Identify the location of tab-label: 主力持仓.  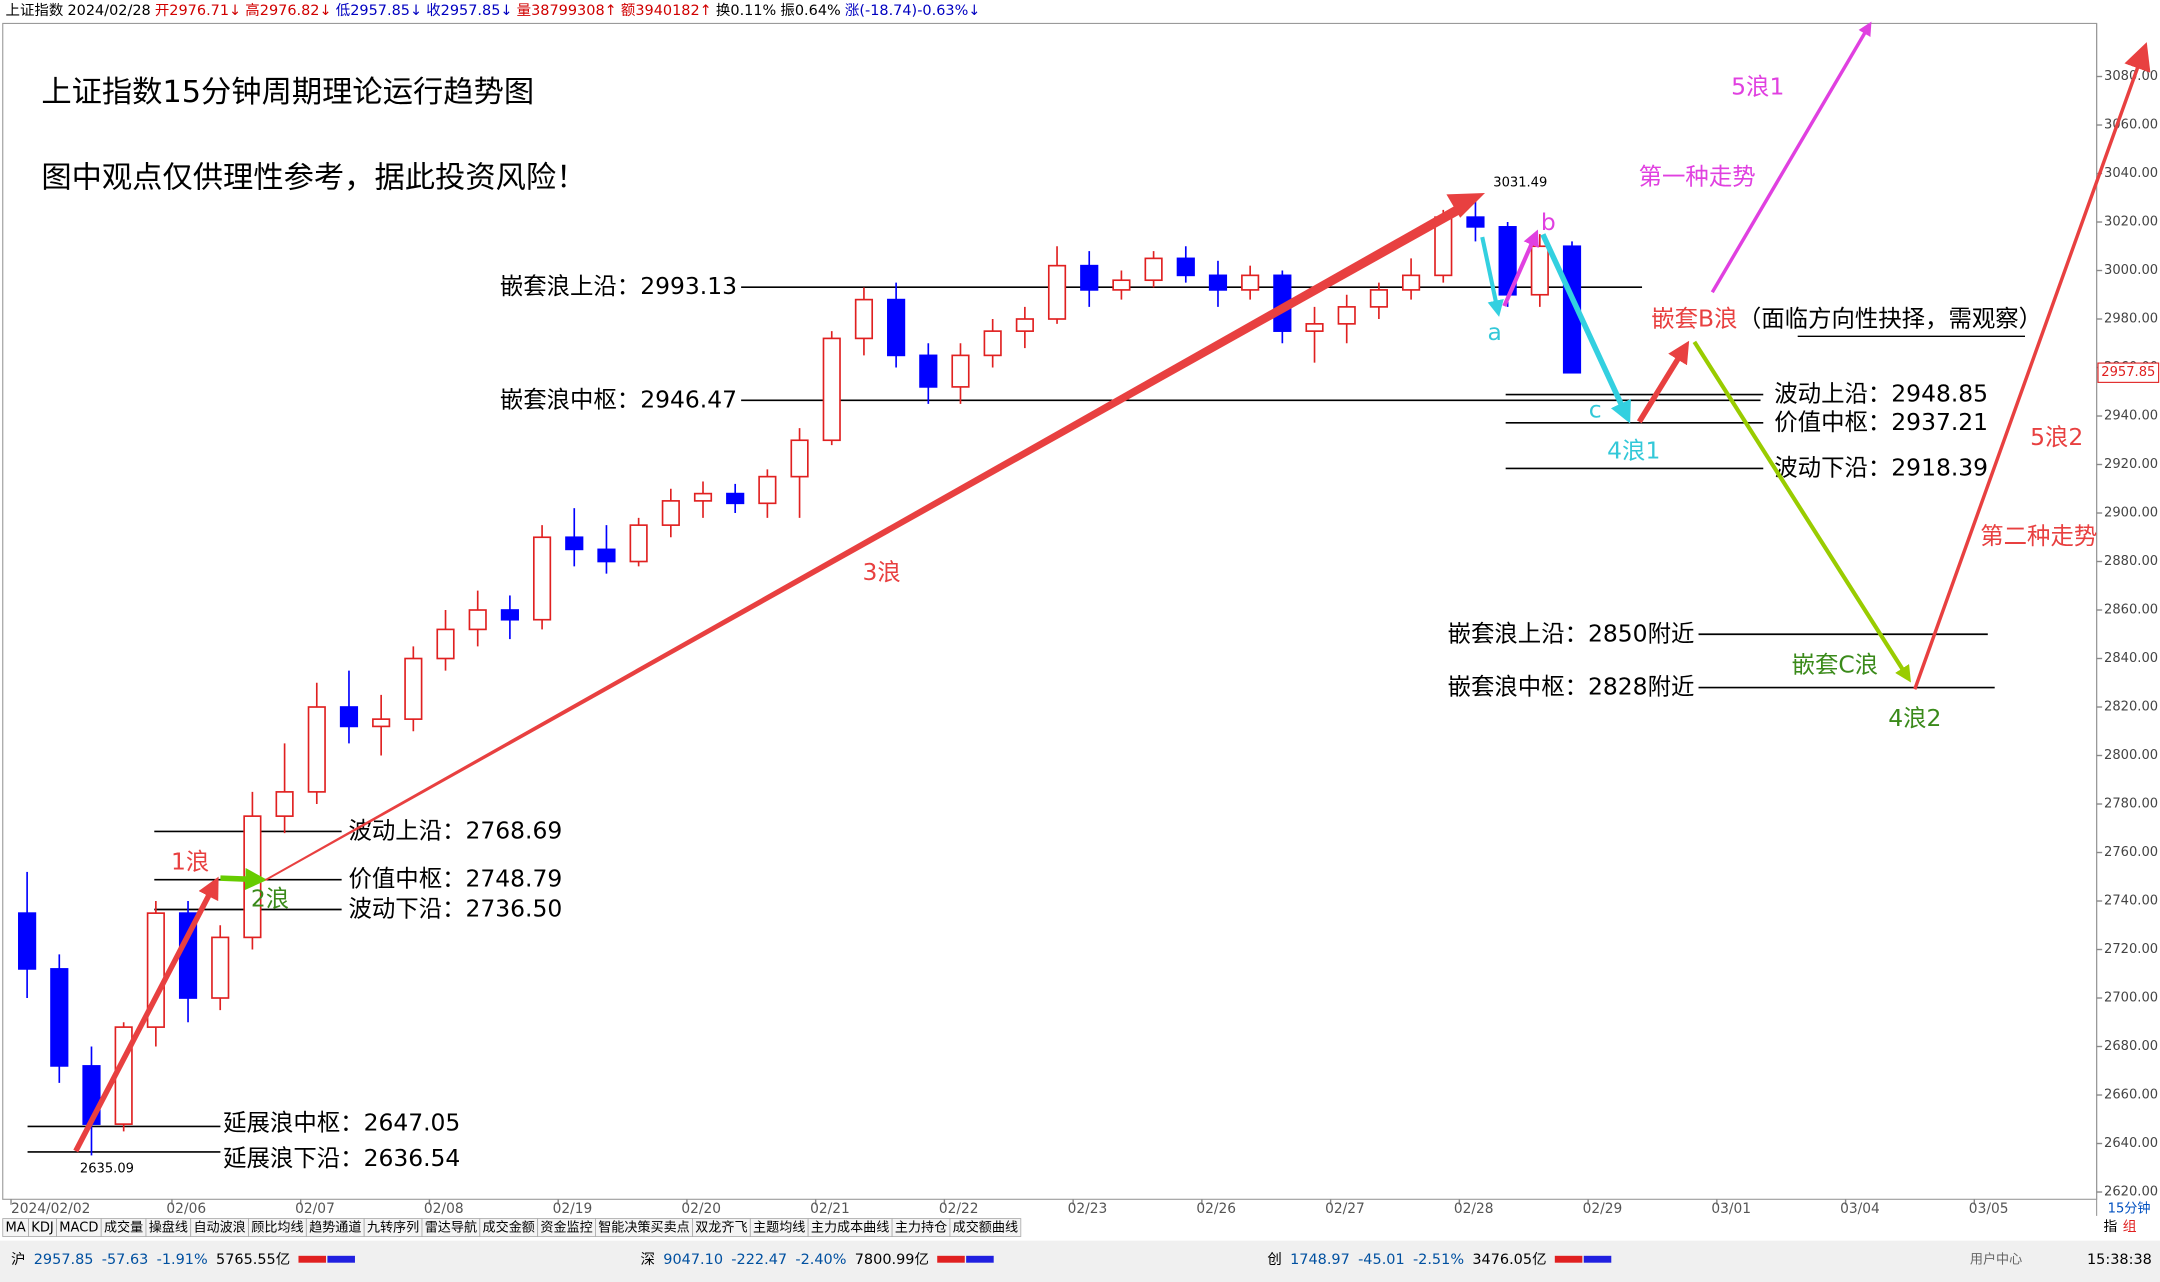
(921, 1228).